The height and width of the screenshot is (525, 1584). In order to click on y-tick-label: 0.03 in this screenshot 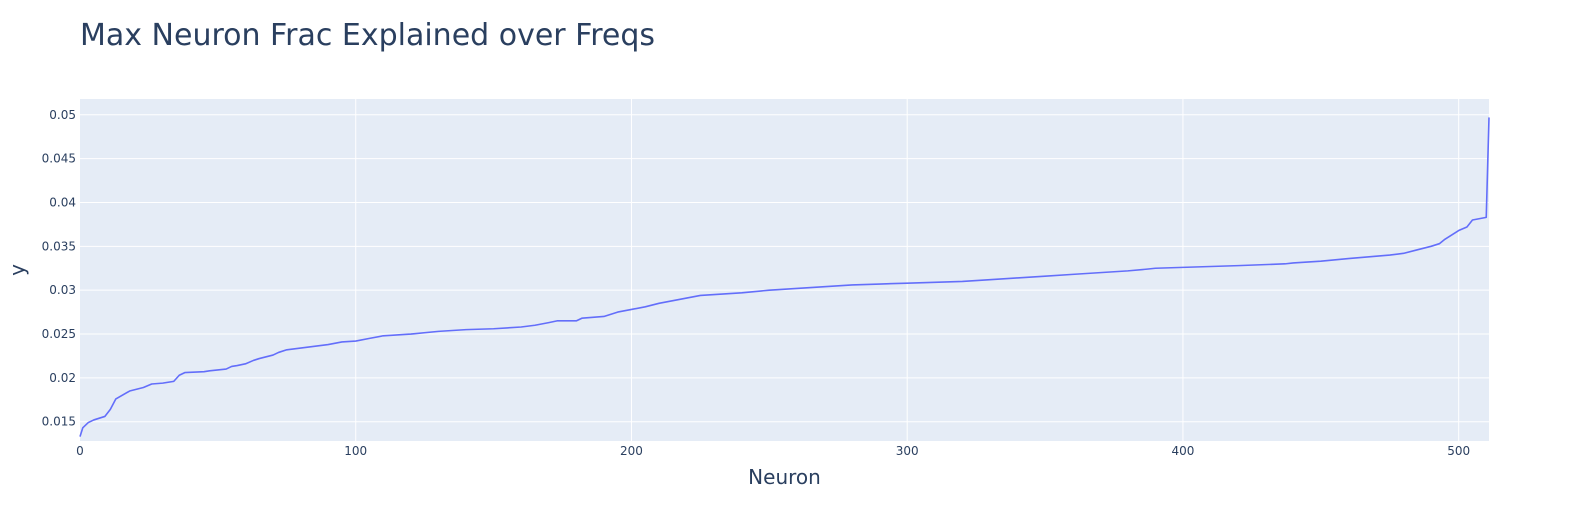, I will do `click(62, 290)`.